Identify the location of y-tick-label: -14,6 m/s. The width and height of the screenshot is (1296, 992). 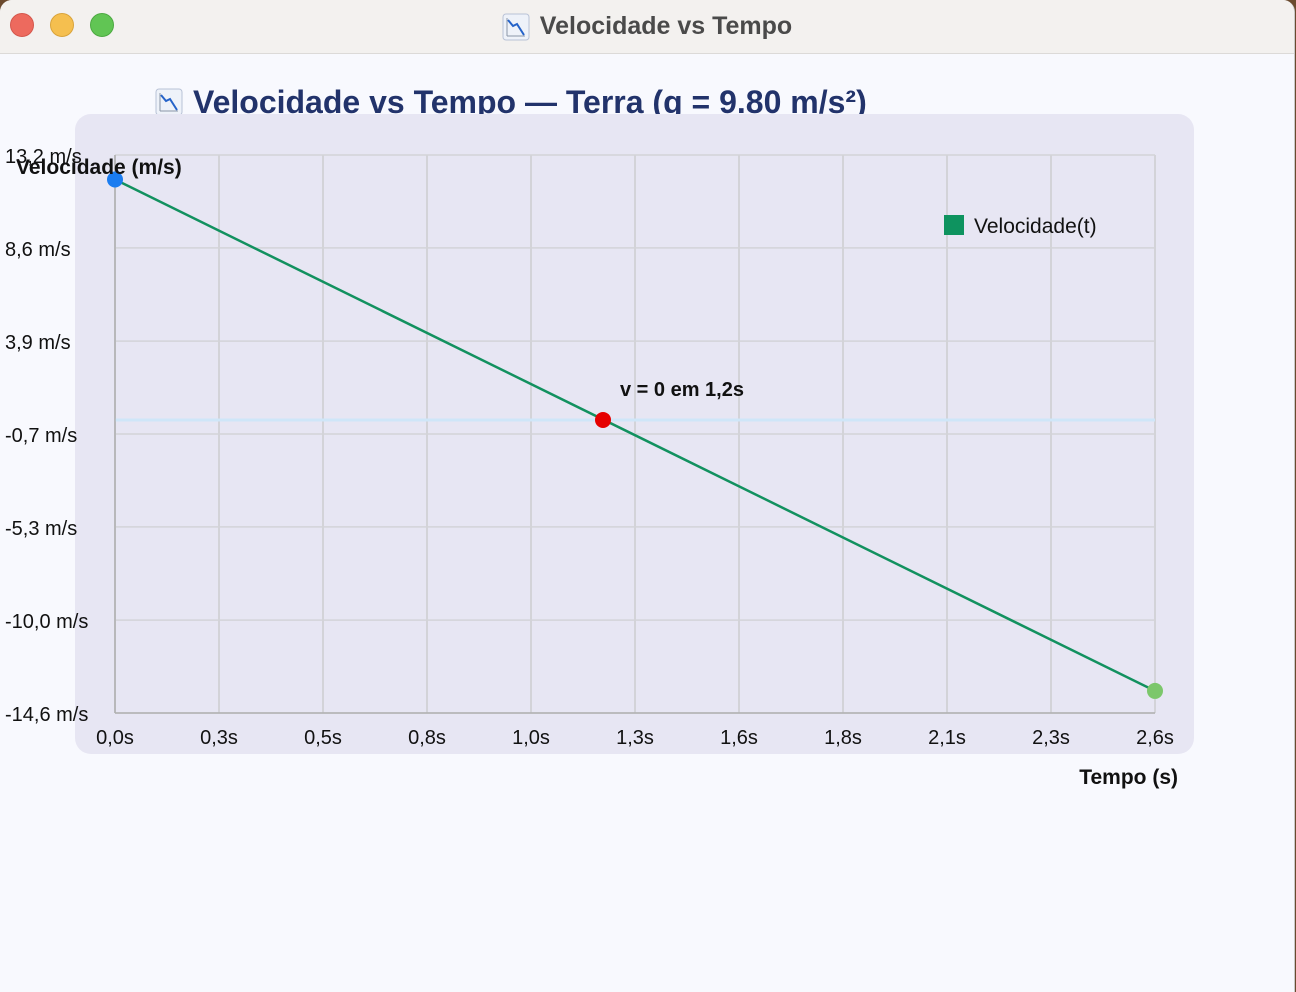
(46, 715).